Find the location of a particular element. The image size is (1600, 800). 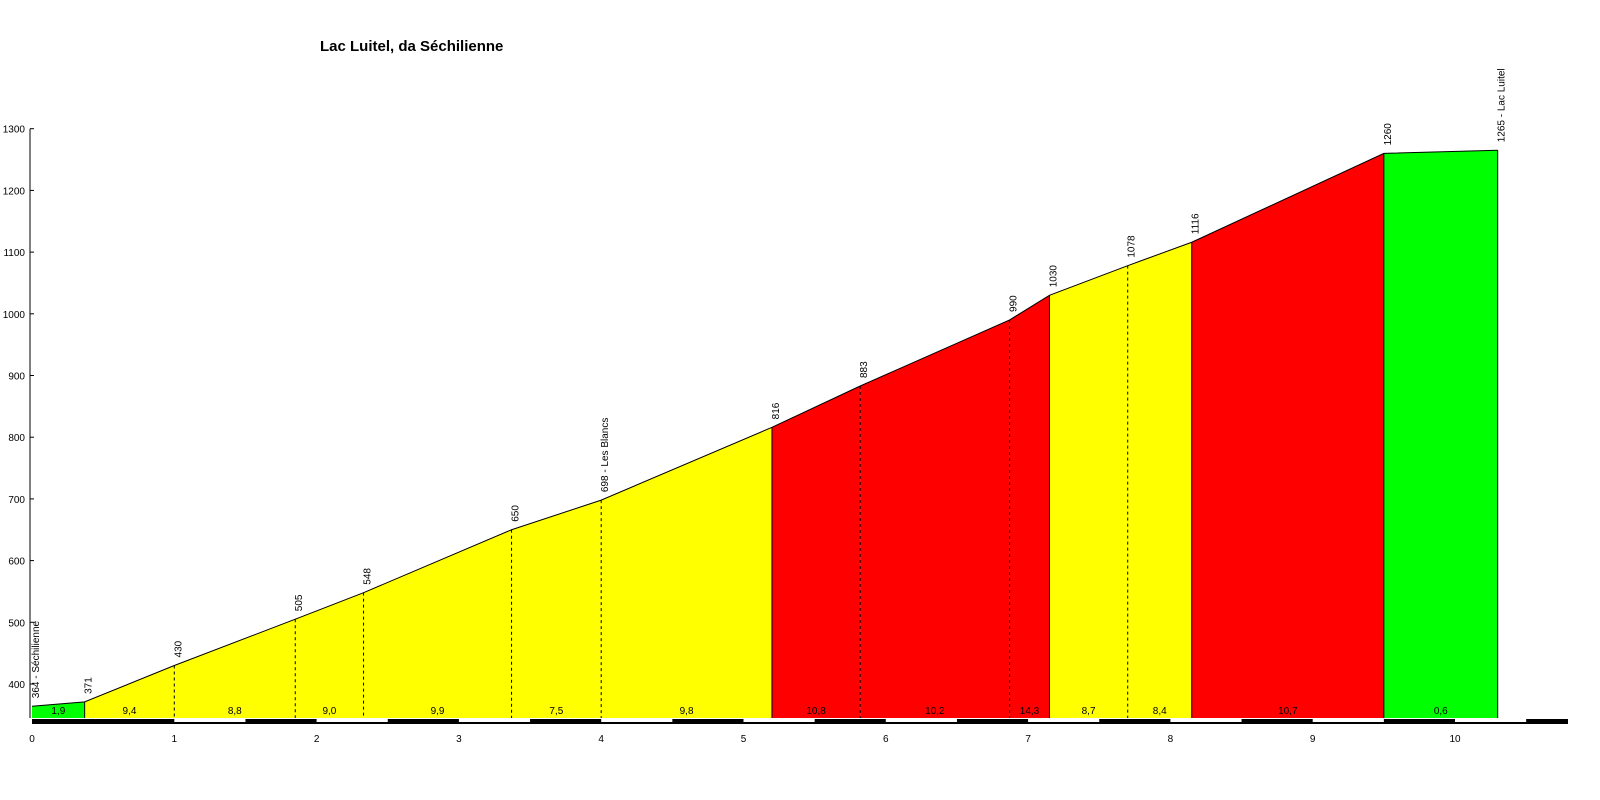

x-tick-label: 8 is located at coordinates (1171, 739).